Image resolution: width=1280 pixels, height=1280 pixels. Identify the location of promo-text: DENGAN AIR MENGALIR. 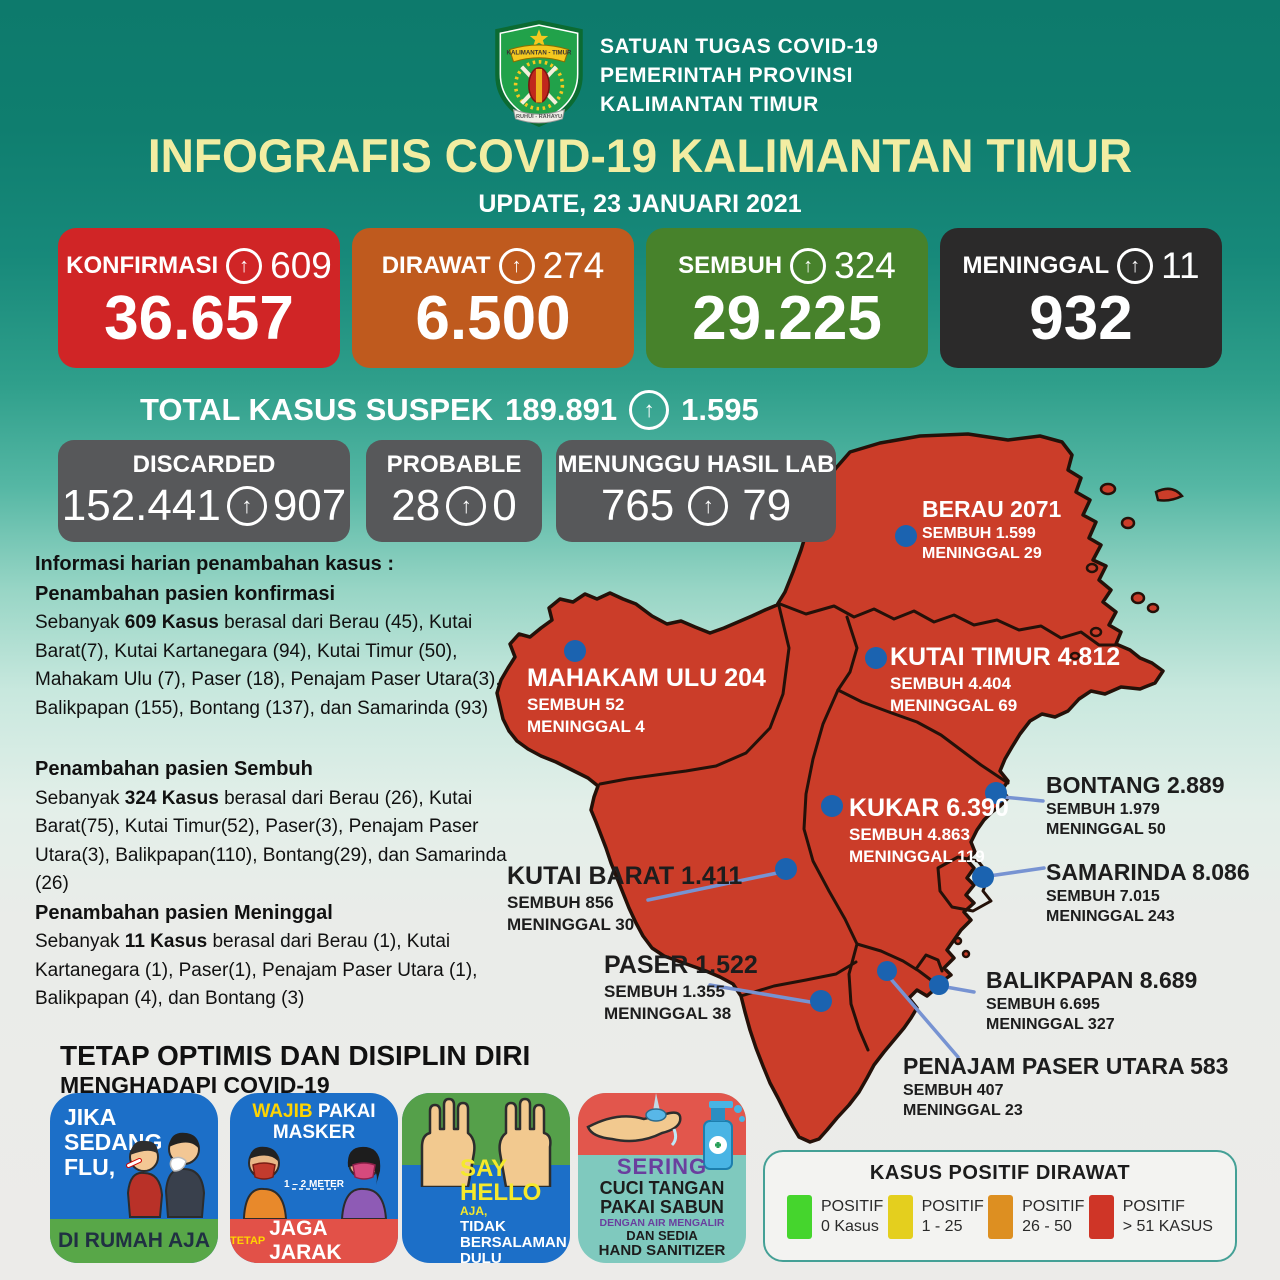
(662, 1222).